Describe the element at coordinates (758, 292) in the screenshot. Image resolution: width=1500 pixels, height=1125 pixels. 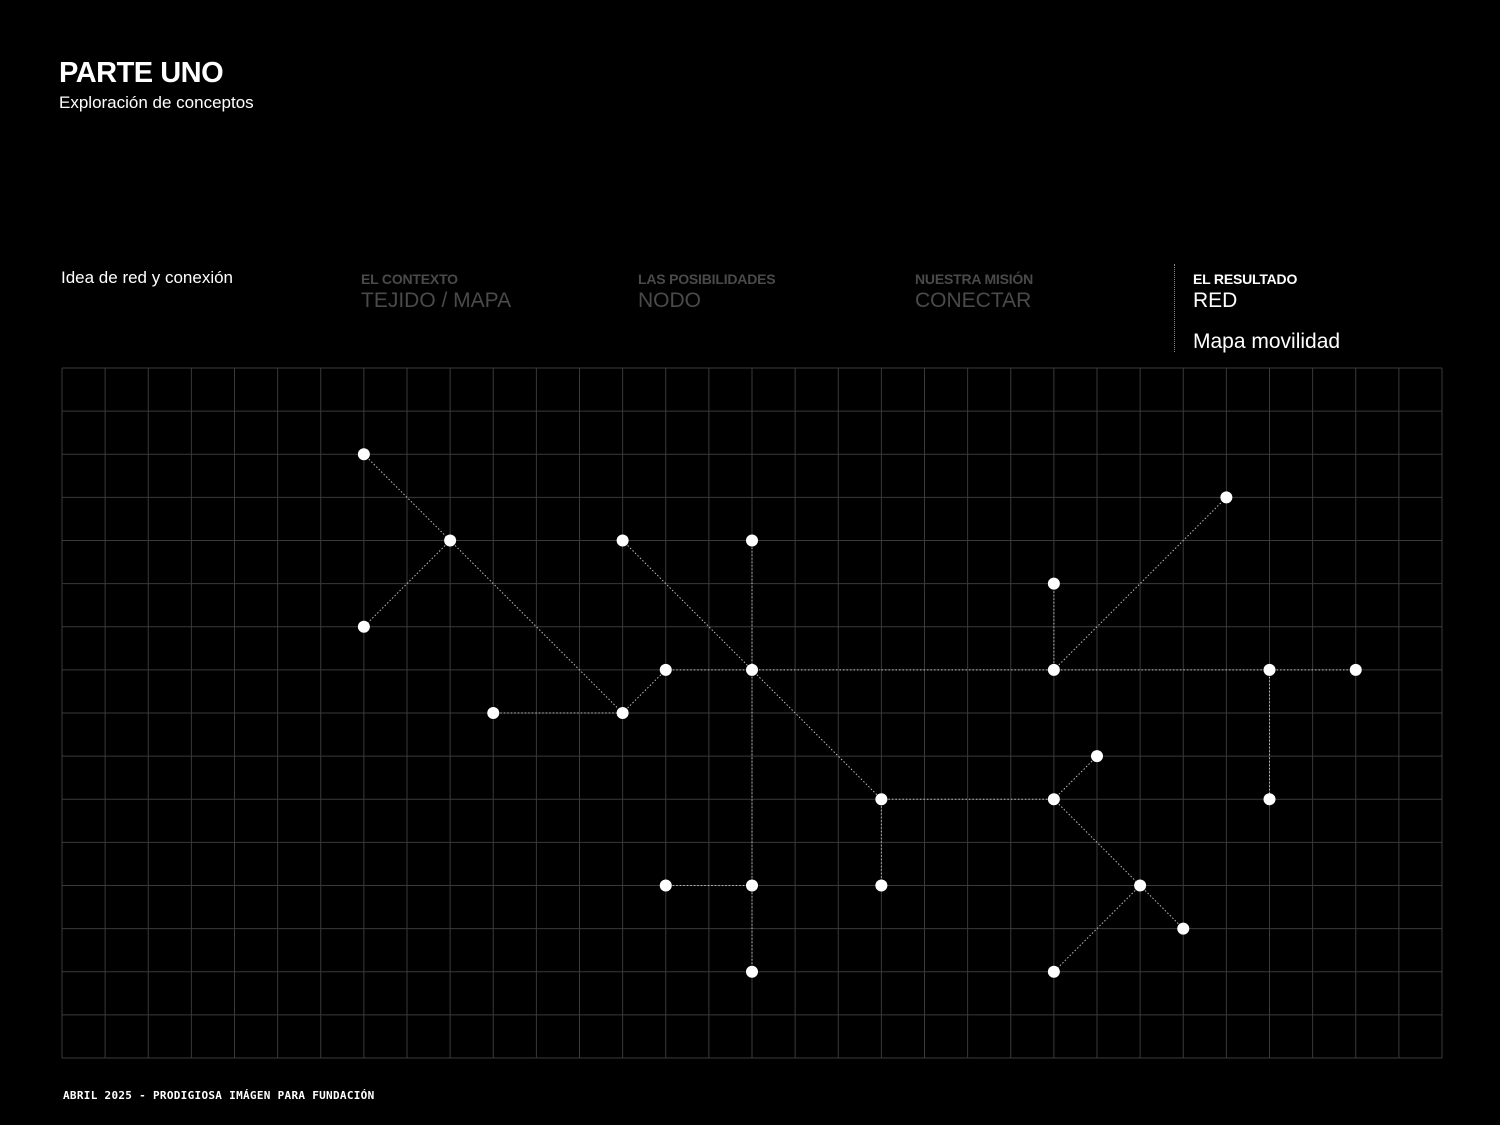
I see `step-possibilities: LAS POSIBILIDADES NODO` at that location.